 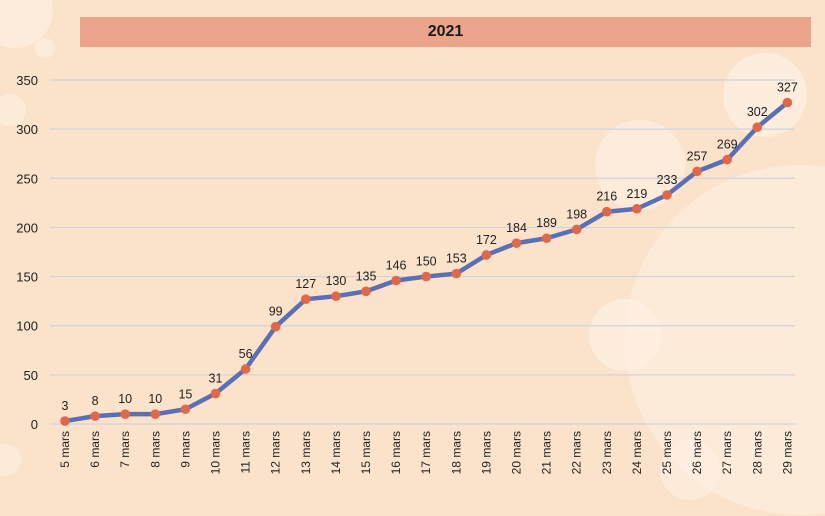 I want to click on x-tick-label: 29 mars, so click(x=787, y=452).